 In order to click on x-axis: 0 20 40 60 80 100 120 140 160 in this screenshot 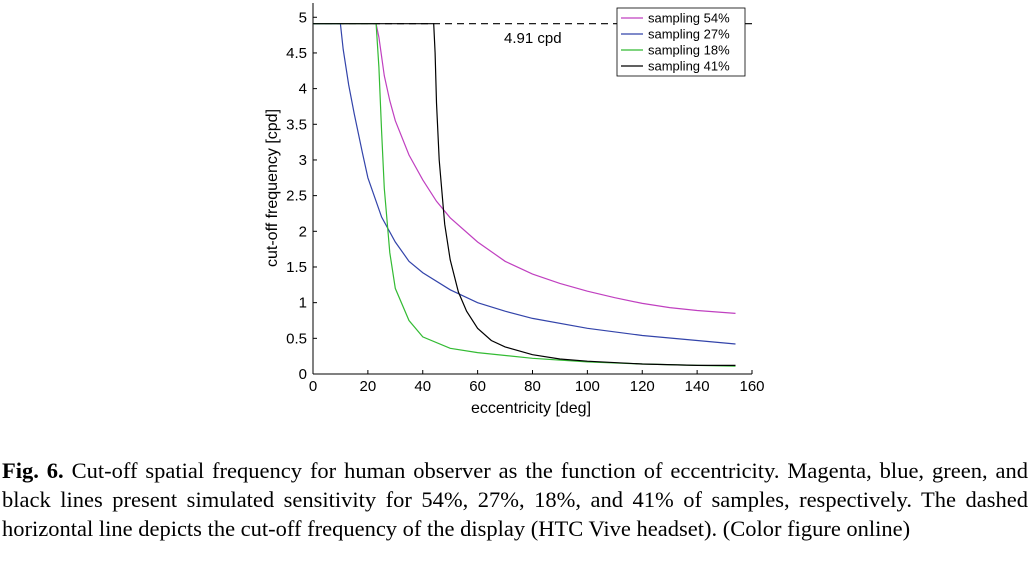, I will do `click(537, 382)`.